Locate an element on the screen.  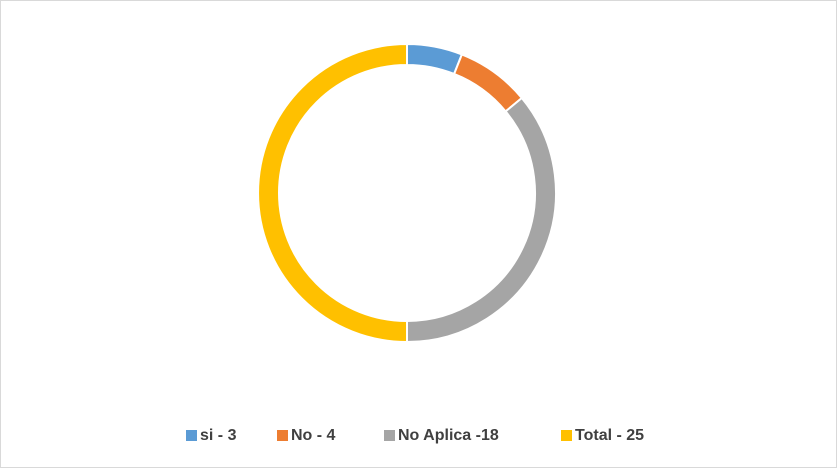
legend-label: Total - 25 is located at coordinates (609, 435).